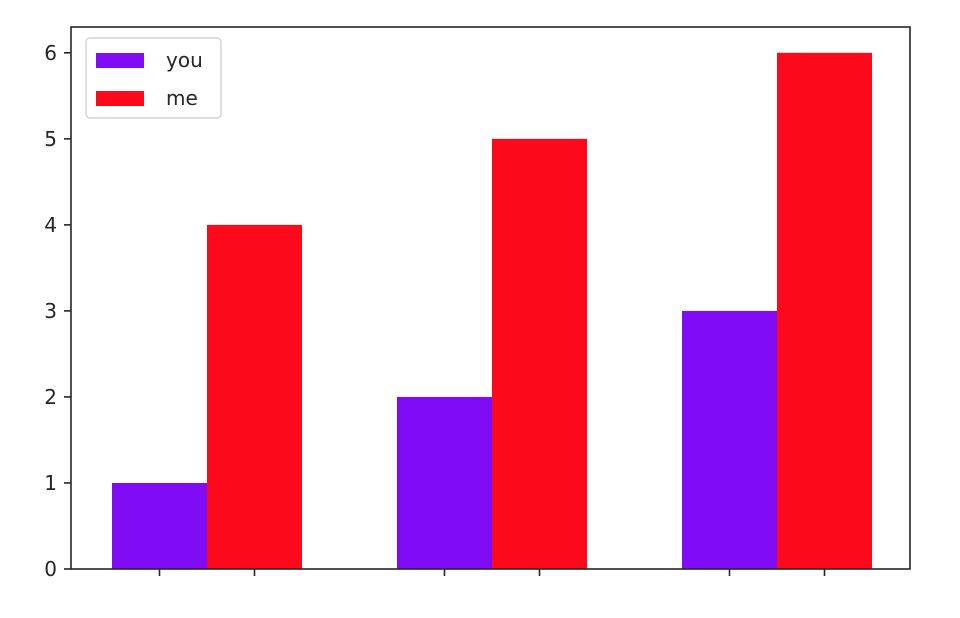 This screenshot has width=960, height=618. I want to click on y-axis-ticks: 0 1 2 3 4 5 6, so click(57, 311).